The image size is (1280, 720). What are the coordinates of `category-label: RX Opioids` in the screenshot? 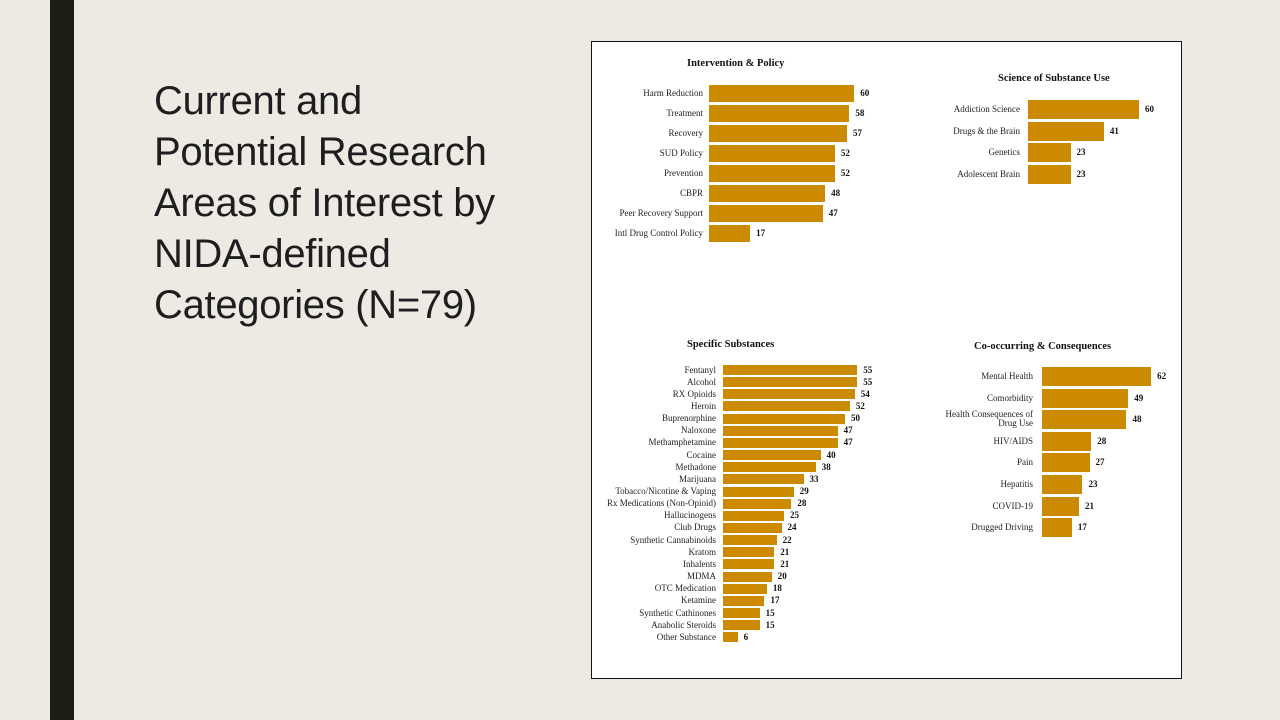 It's located at (694, 393).